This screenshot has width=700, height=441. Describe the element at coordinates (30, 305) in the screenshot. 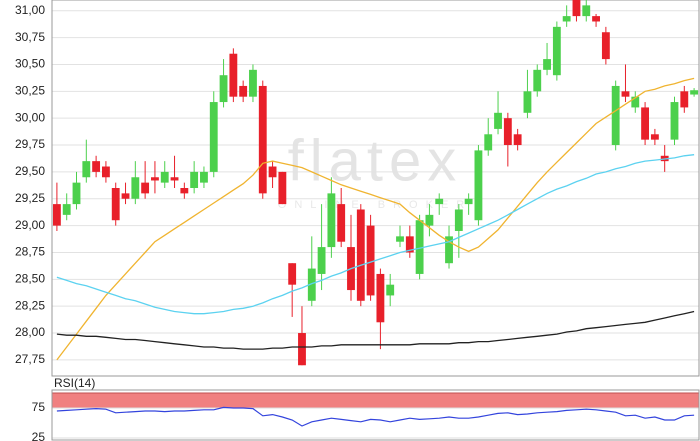

I see `y-tick-label: 28,25` at that location.